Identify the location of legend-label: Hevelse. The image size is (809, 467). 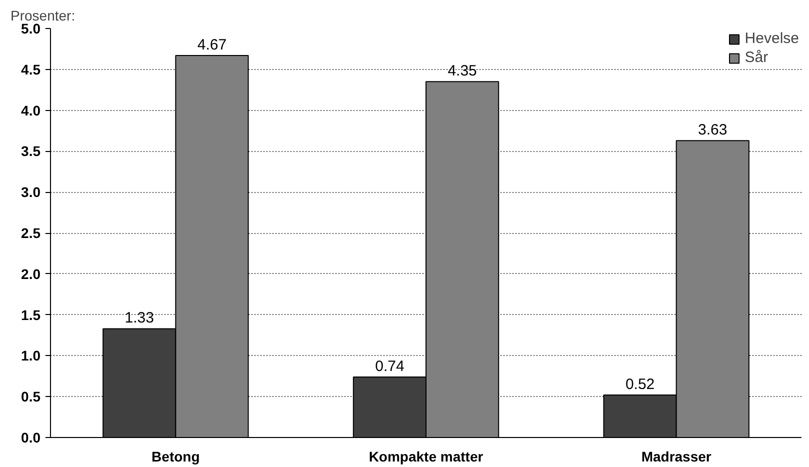
(771, 38).